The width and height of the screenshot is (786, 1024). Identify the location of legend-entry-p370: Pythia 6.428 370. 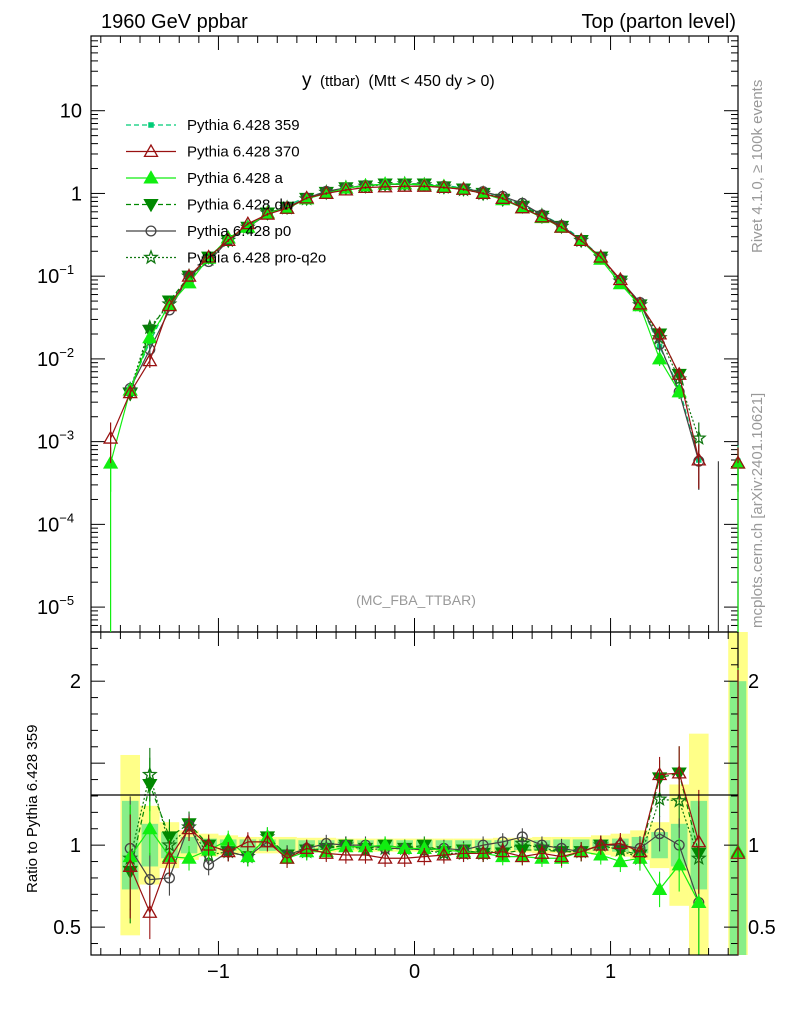
(213, 152).